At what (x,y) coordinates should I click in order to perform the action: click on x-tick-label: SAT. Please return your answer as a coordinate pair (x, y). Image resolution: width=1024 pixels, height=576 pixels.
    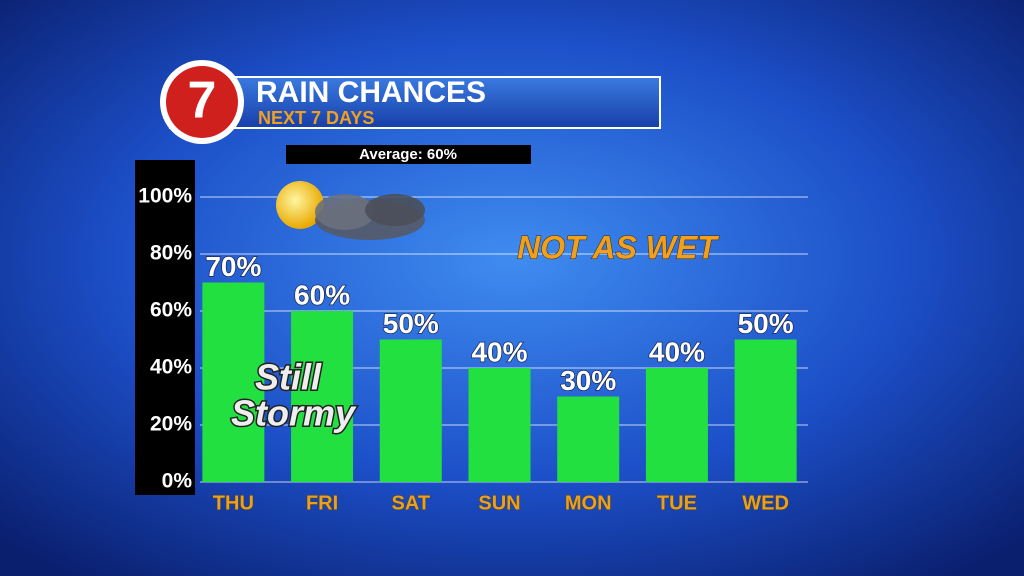
    Looking at the image, I should click on (411, 503).